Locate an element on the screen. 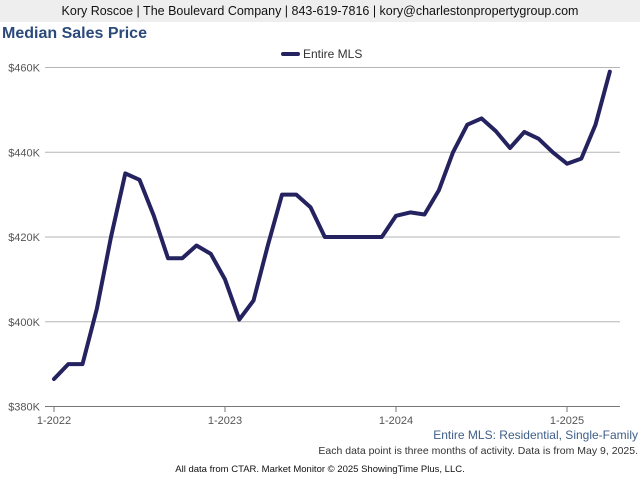 This screenshot has width=640, height=480. chart-title: Median Sales Price is located at coordinates (74, 33).